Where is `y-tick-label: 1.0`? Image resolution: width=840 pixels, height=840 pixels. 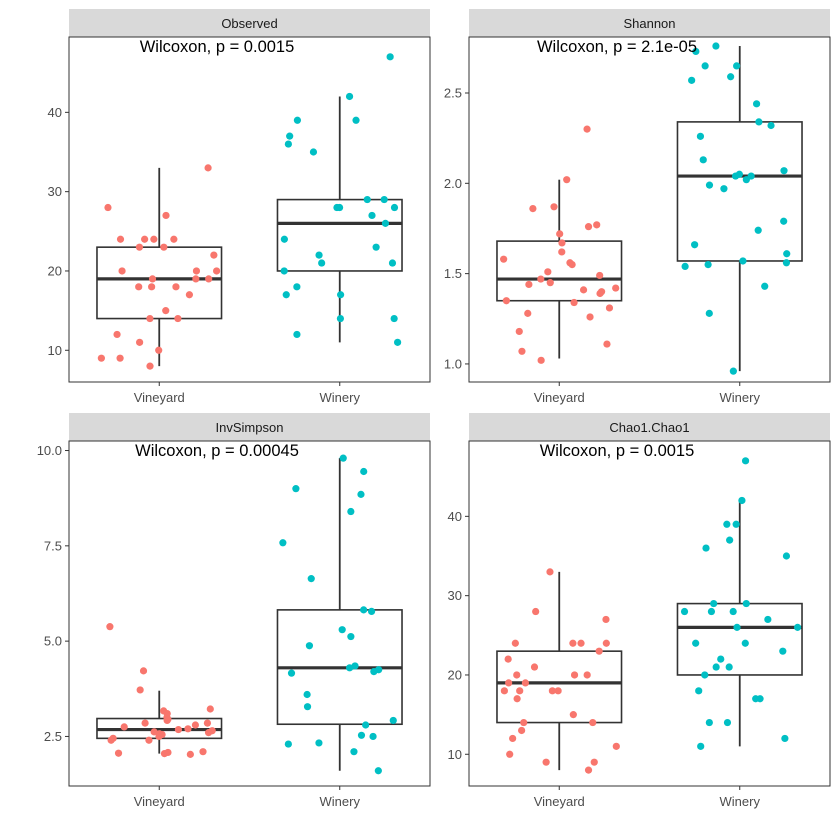 y-tick-label: 1.0 is located at coordinates (453, 363).